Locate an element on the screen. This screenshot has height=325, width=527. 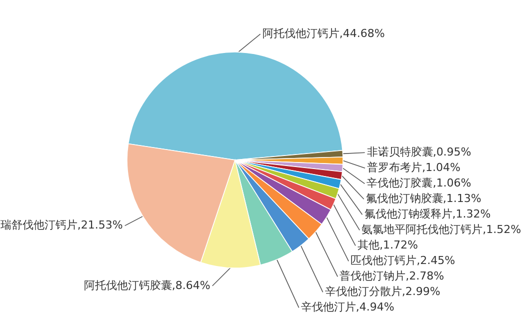
slice-label: 其他,1.72% is located at coordinates (388, 245).